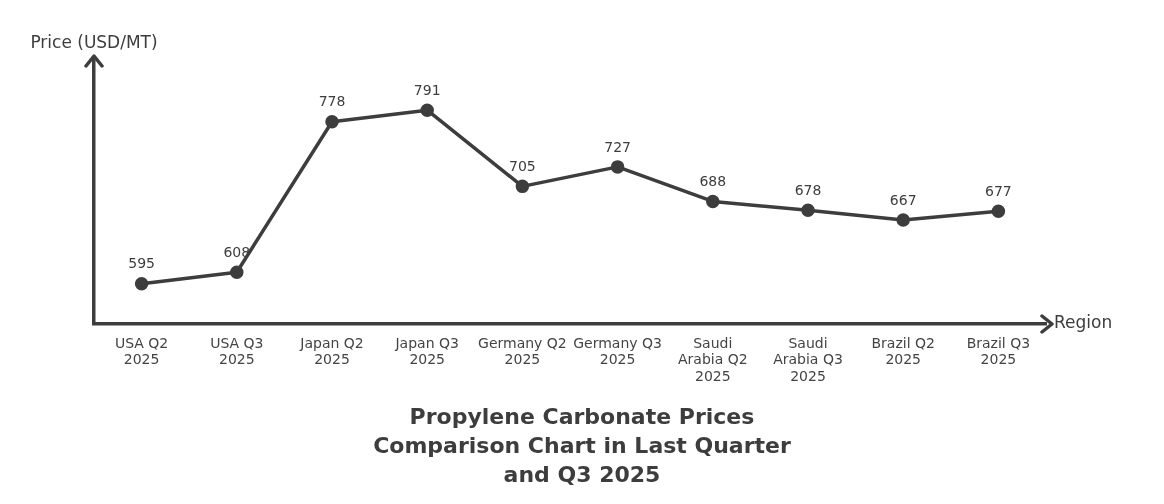 The width and height of the screenshot is (1164, 504). I want to click on x-tick-label: Japan Q2 2025, so click(331, 351).